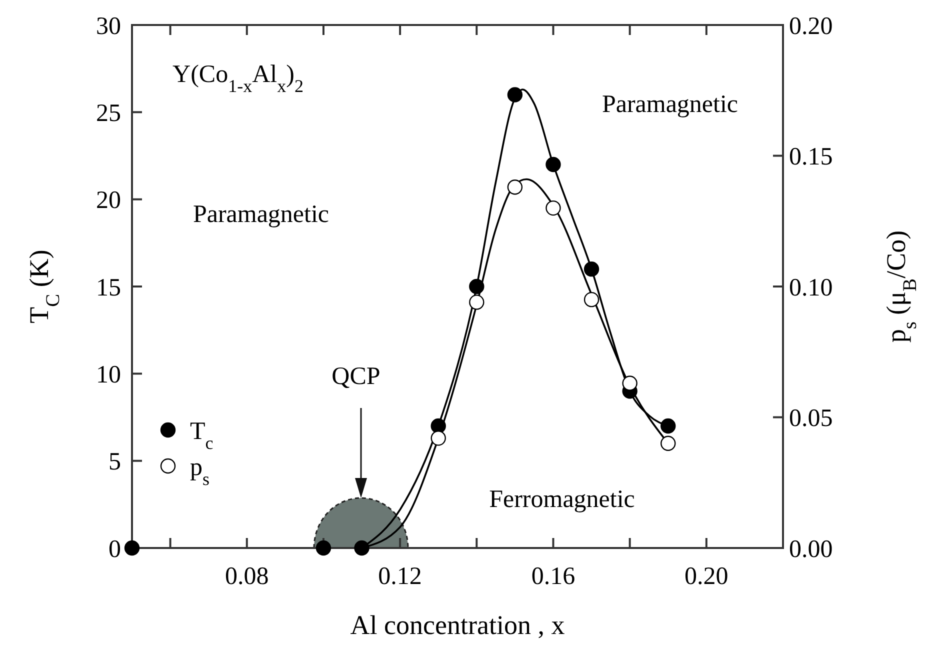 The height and width of the screenshot is (646, 927). What do you see at coordinates (356, 376) in the screenshot?
I see `annotation: QCP` at bounding box center [356, 376].